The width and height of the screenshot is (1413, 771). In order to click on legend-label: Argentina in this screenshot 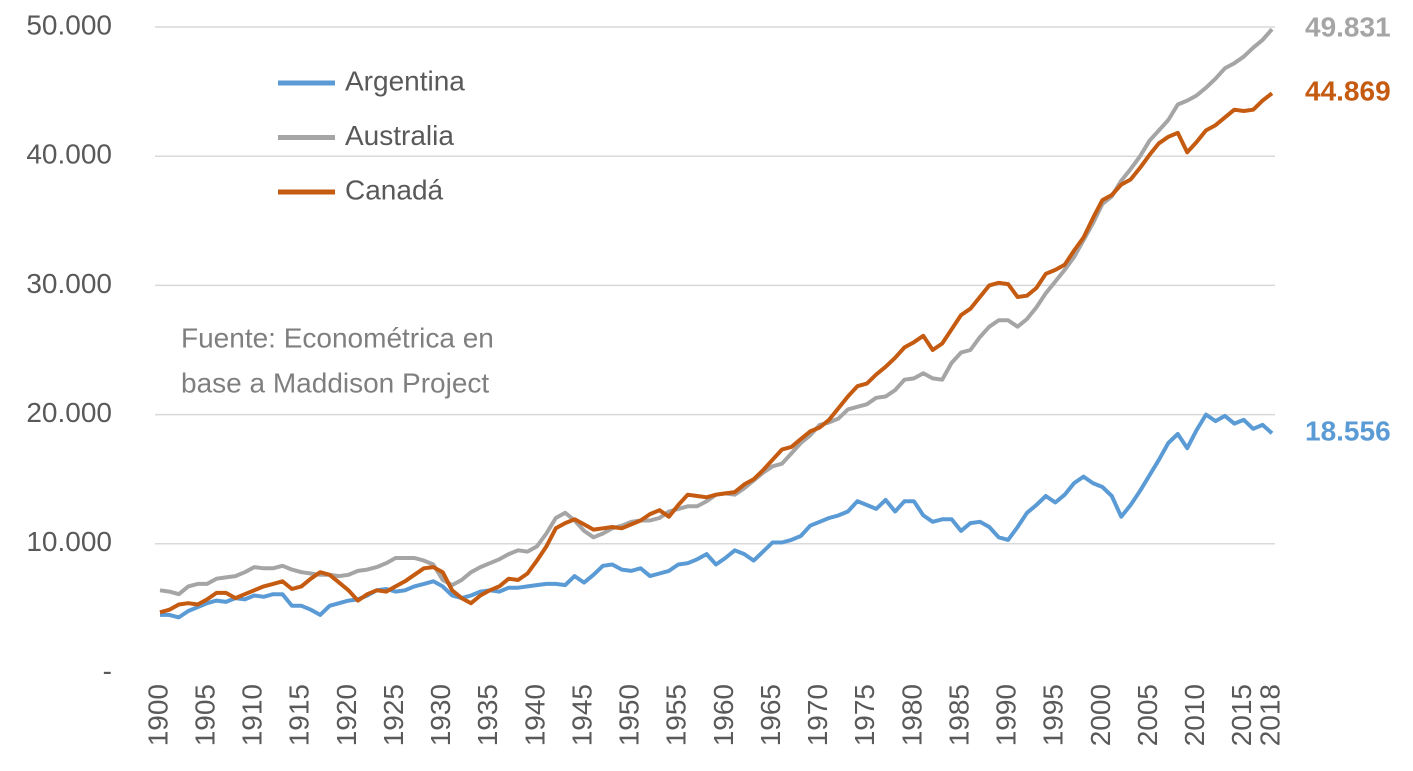, I will do `click(405, 80)`.